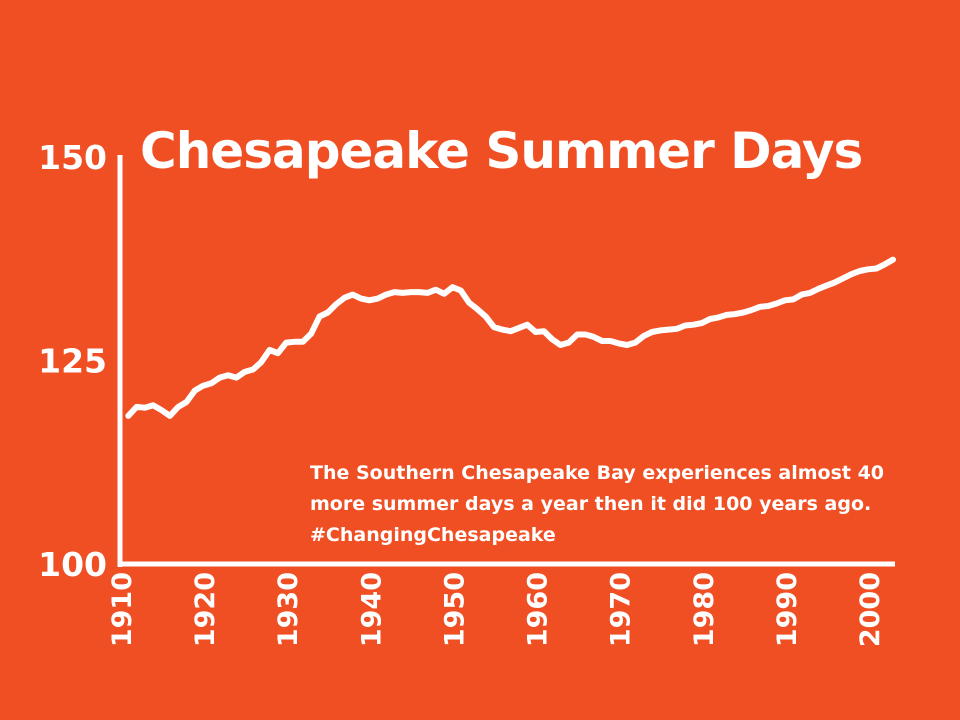 The width and height of the screenshot is (960, 720). I want to click on y-tick-label: 125, so click(72, 361).